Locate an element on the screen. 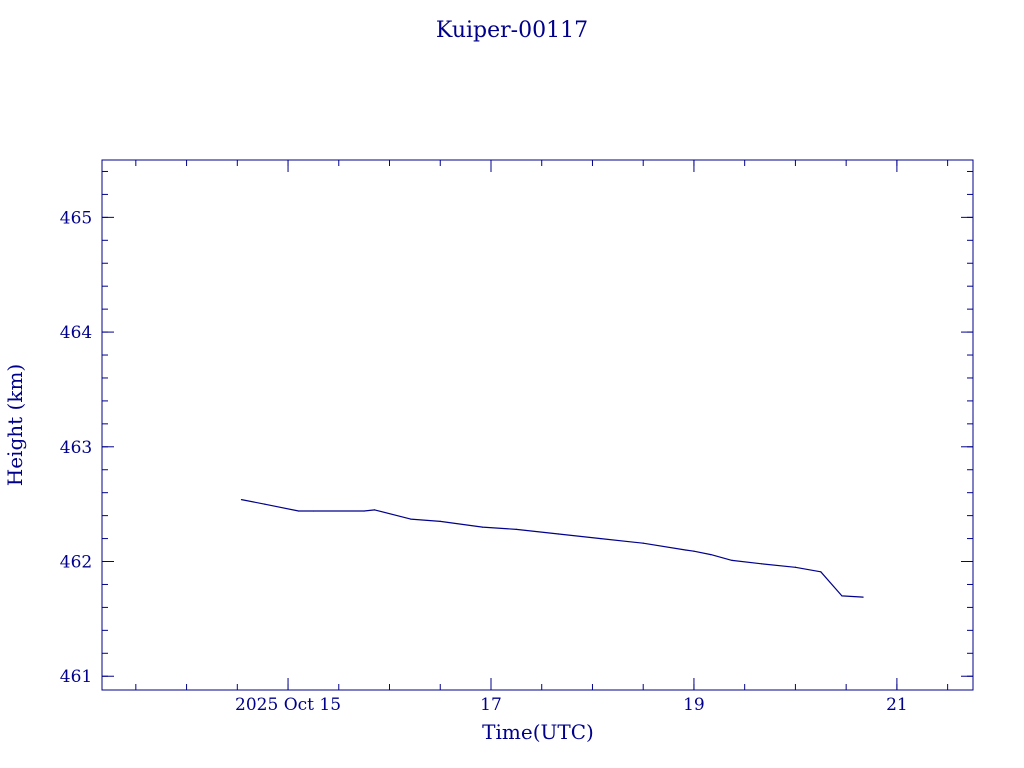  height-series-line is located at coordinates (552, 548).